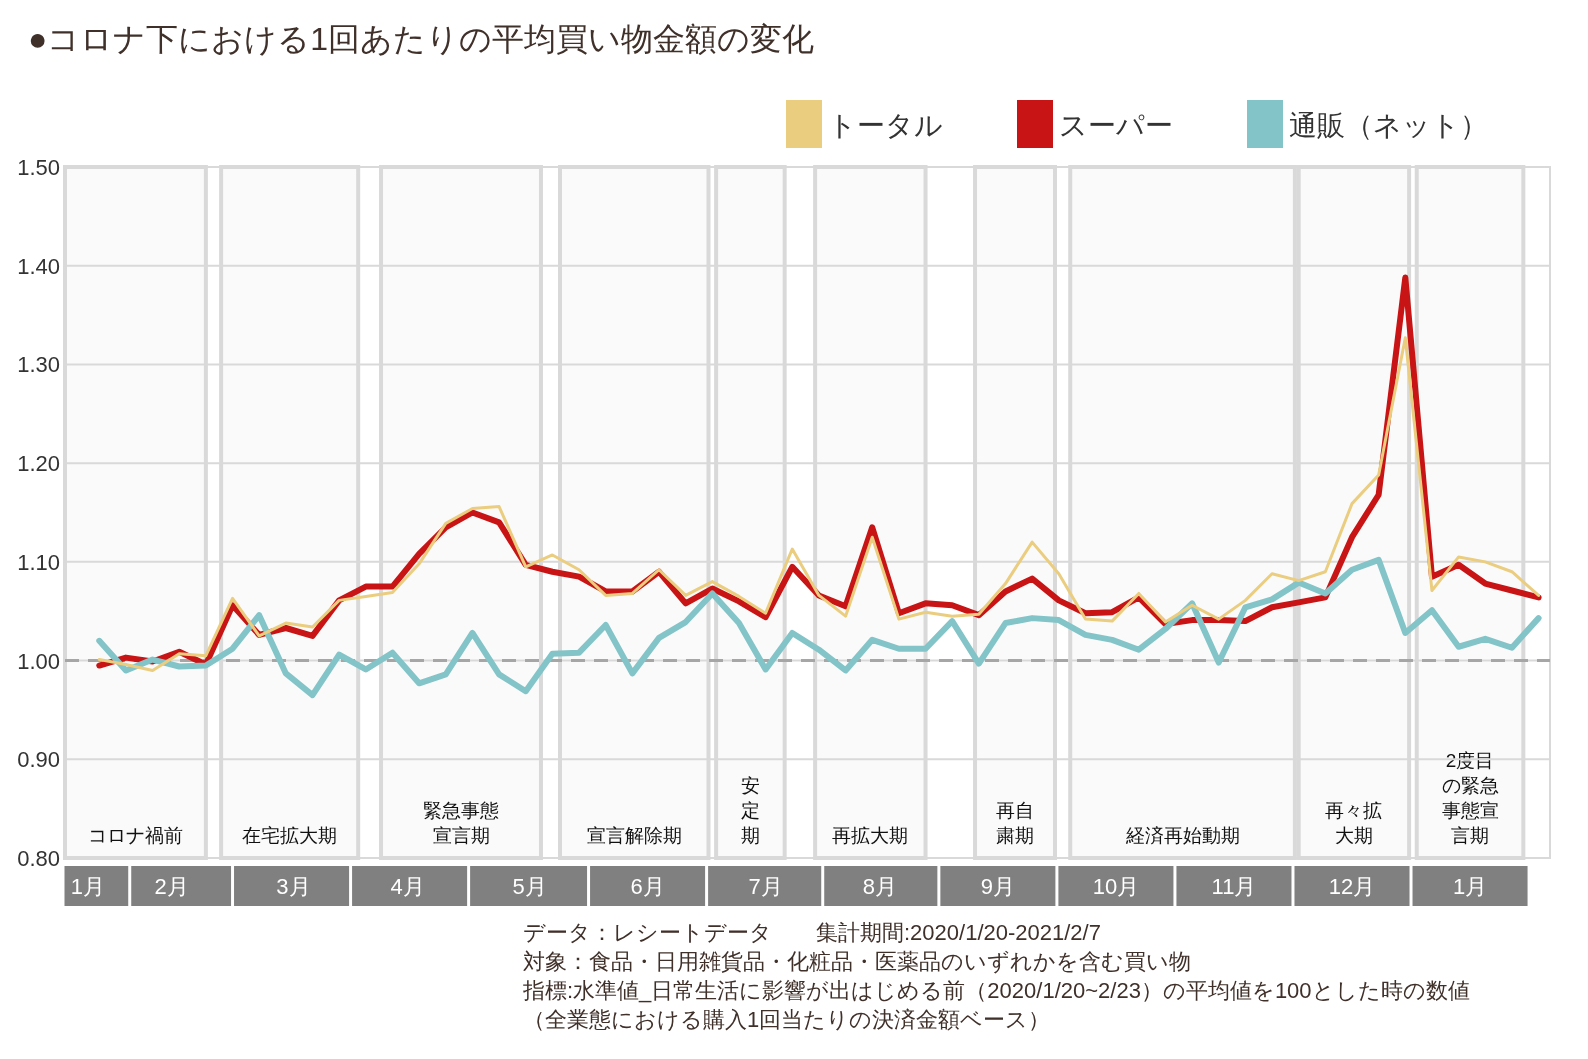  I want to click on chart-title: ●コロナ下における1回あたりの平均買い物金額の変化, so click(421, 39).